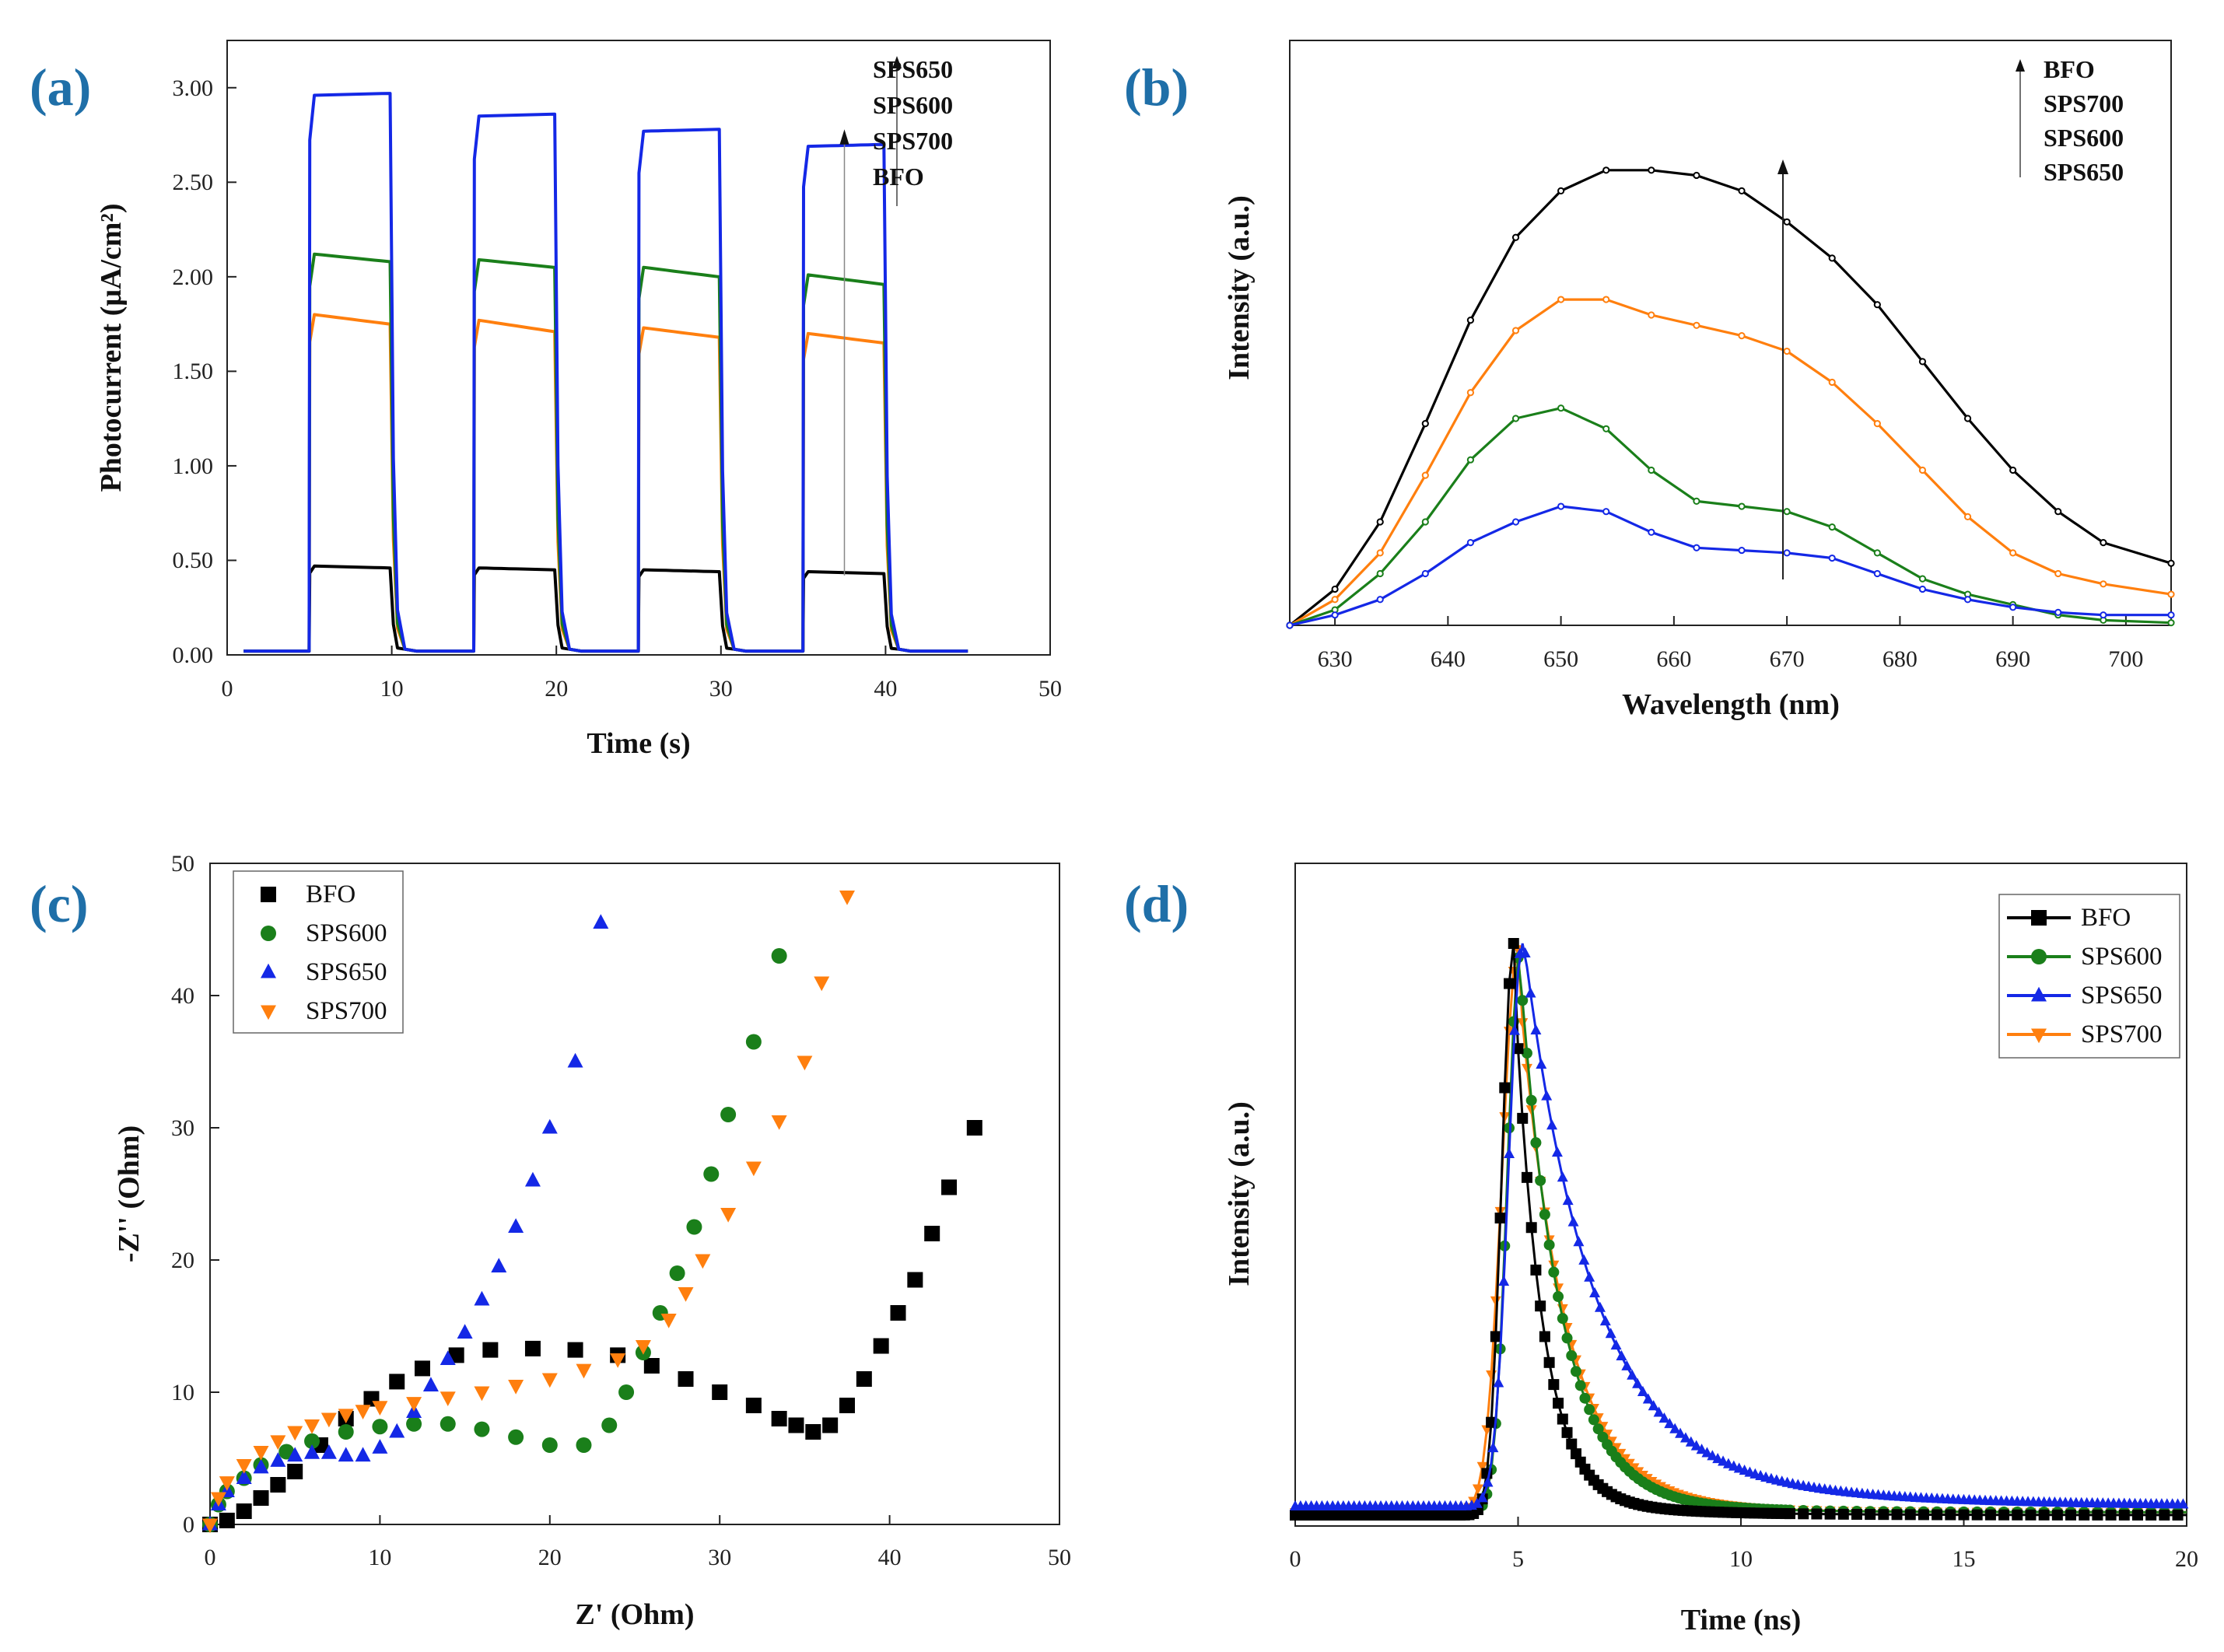 The height and width of the screenshot is (1652, 2224). Describe the element at coordinates (1730, 566) in the screenshot. I see `series-line-SPS650` at that location.